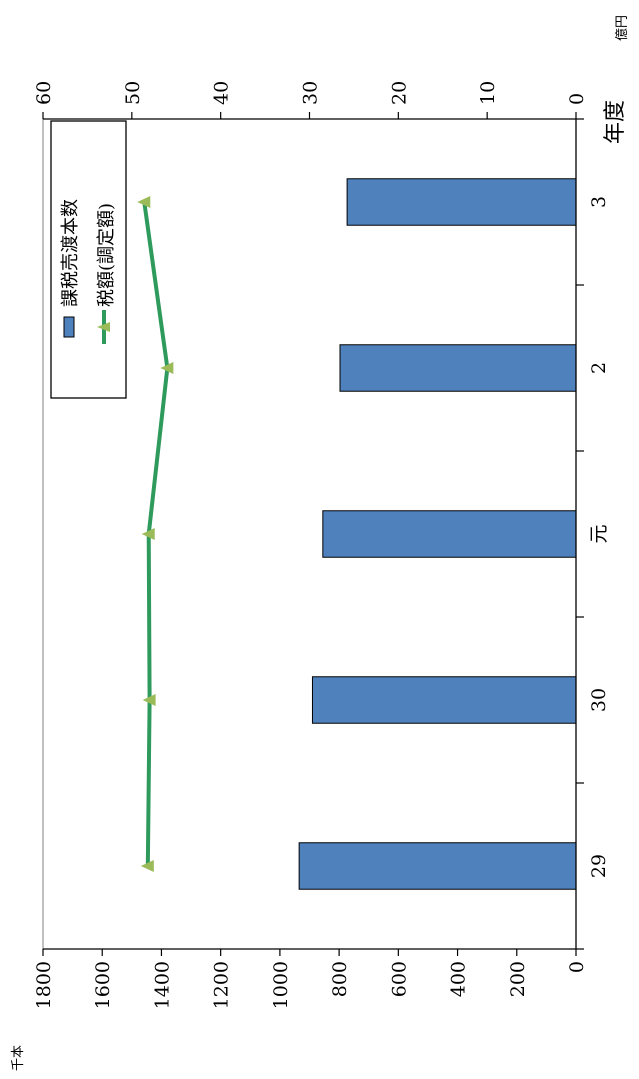 This screenshot has width=639, height=1079. What do you see at coordinates (340, 979) in the screenshot?
I see `left-tick-label: 800` at bounding box center [340, 979].